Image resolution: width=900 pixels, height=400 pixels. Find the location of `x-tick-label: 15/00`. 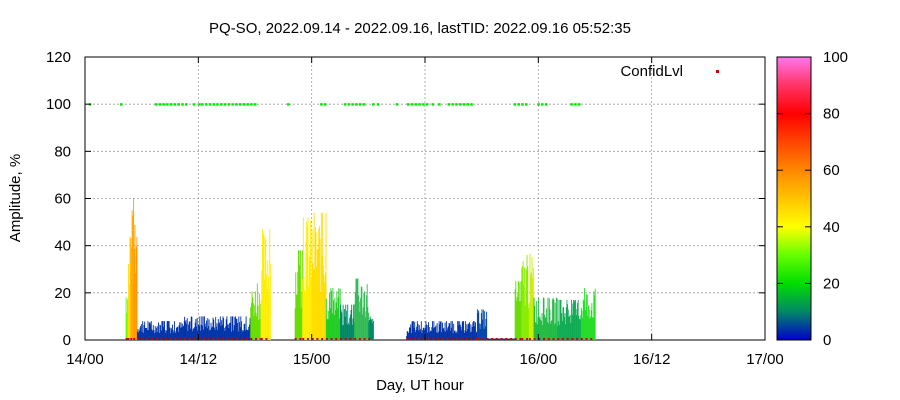

x-tick-label: 15/00 is located at coordinates (312, 359).